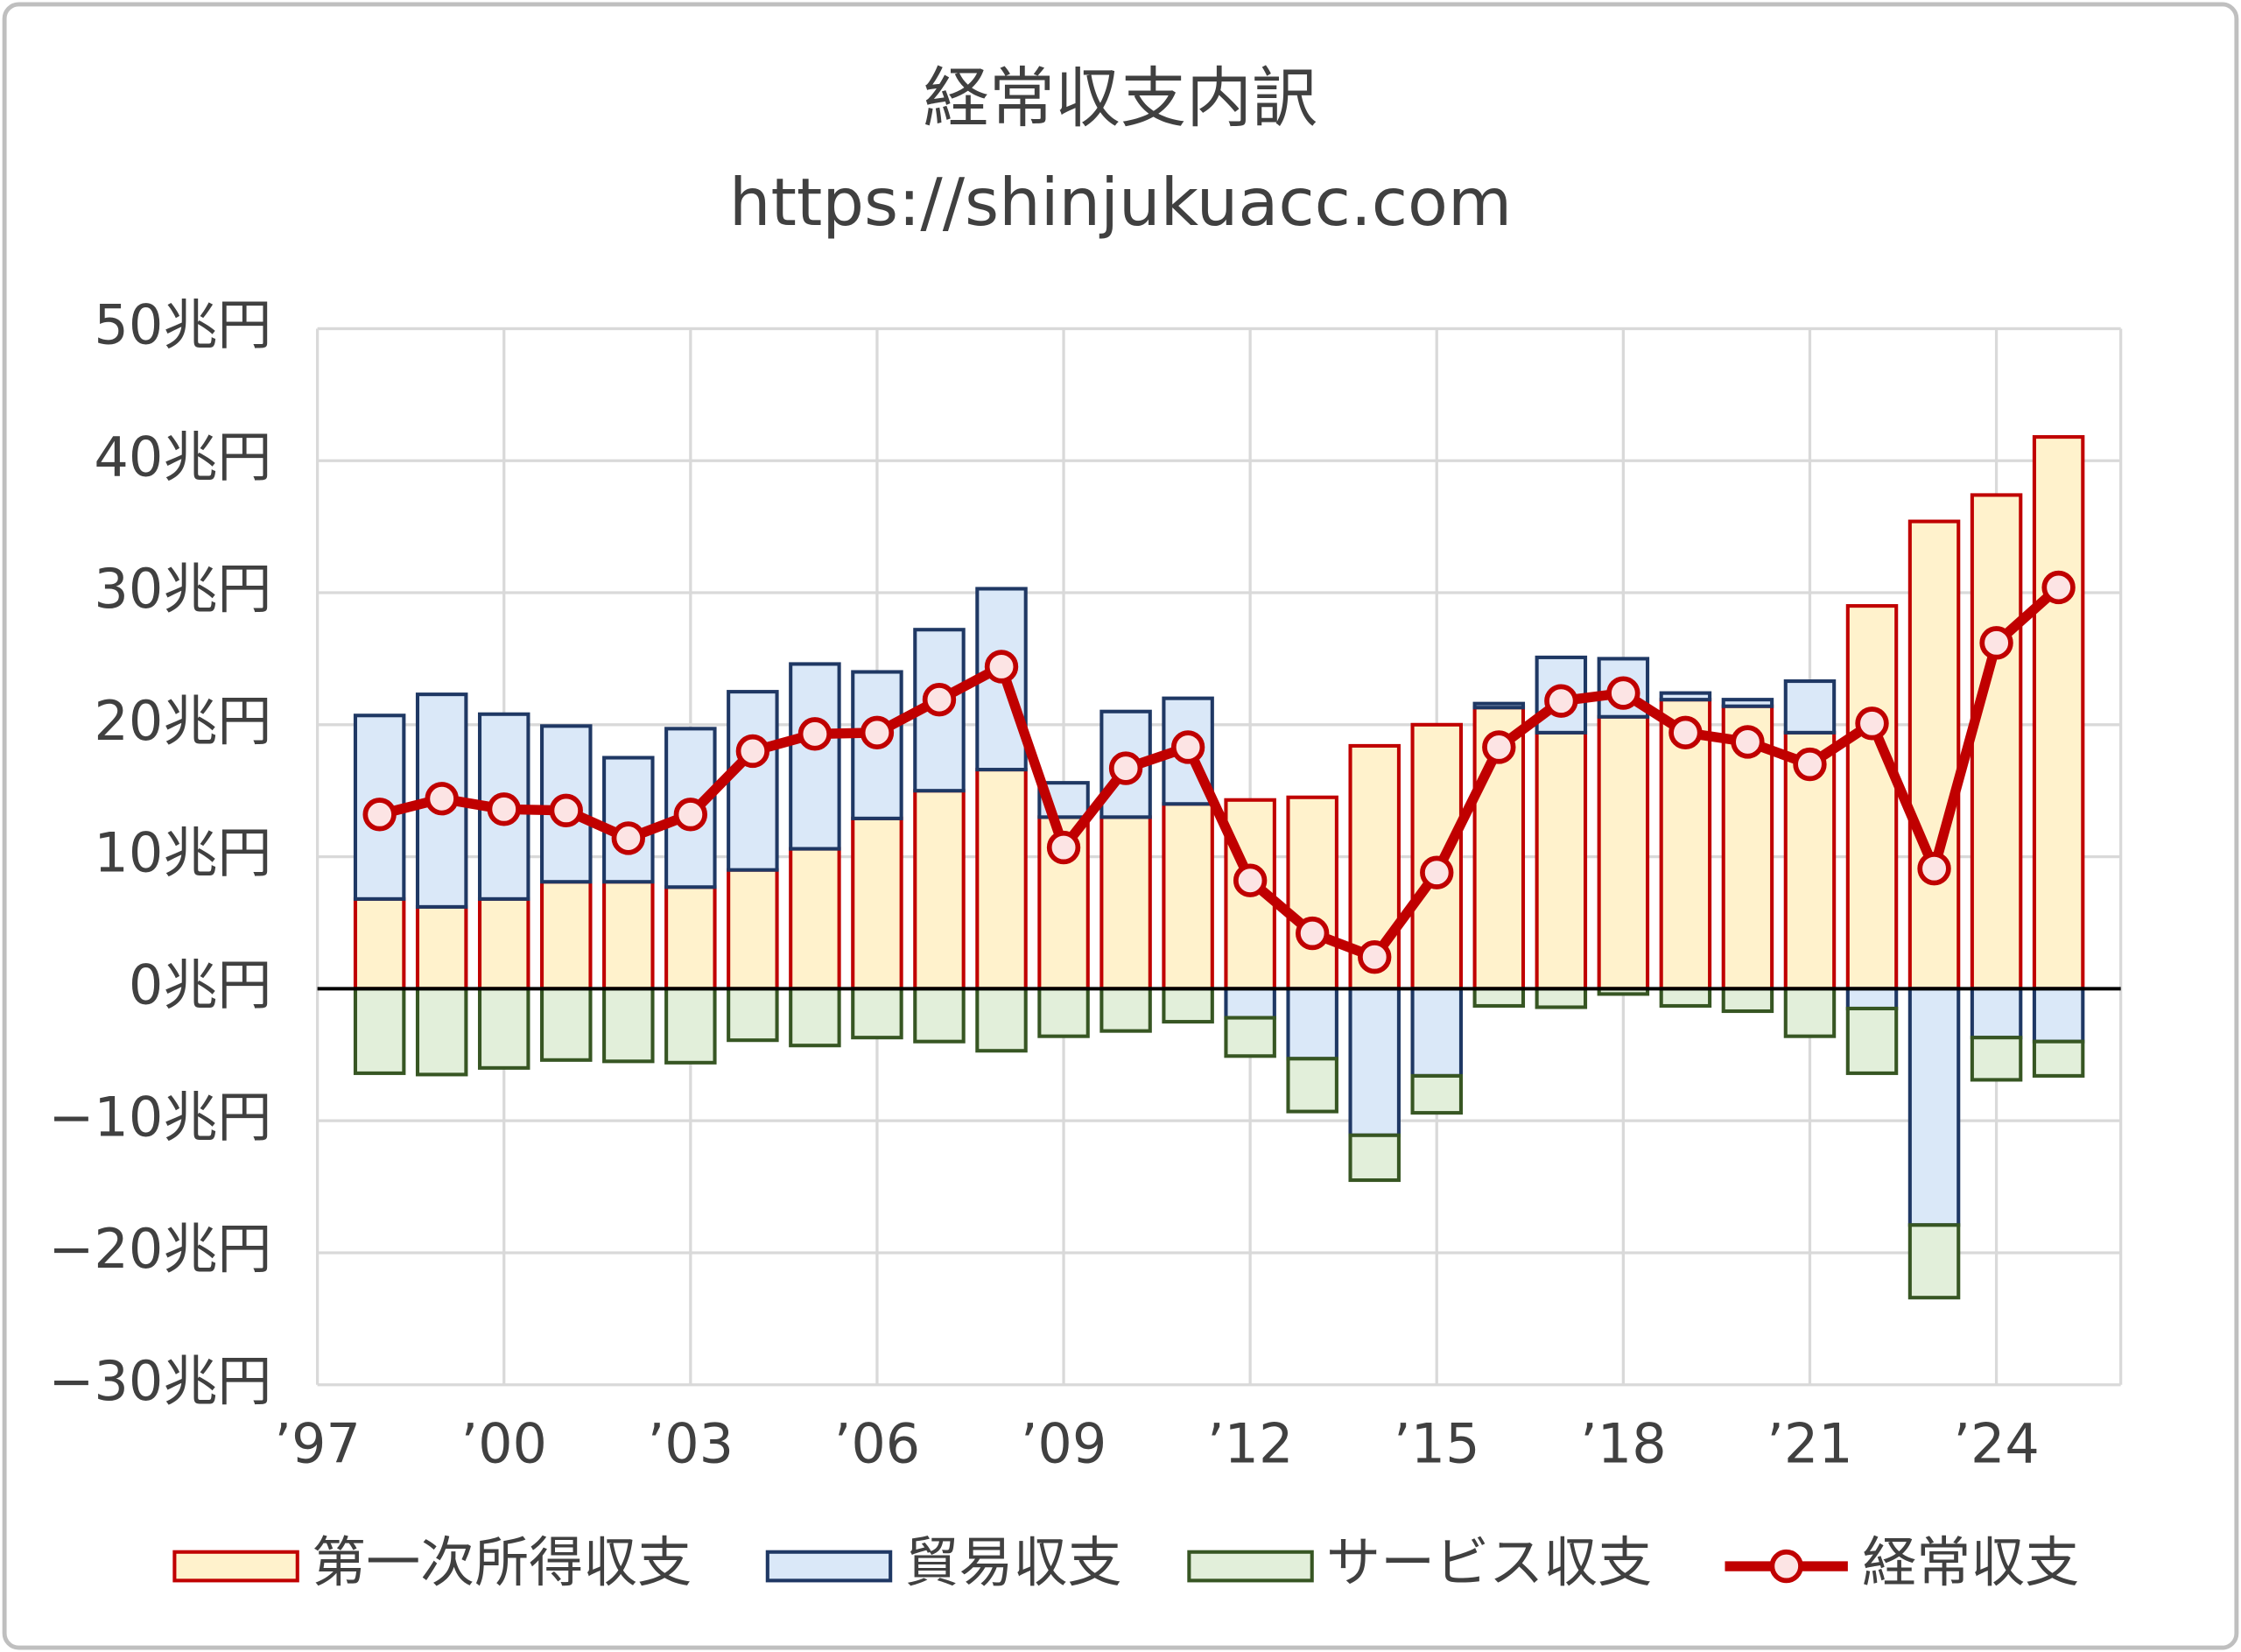 The width and height of the screenshot is (2241, 1652). What do you see at coordinates (317, 1444) in the screenshot?
I see `x-tick-label: ’97` at bounding box center [317, 1444].